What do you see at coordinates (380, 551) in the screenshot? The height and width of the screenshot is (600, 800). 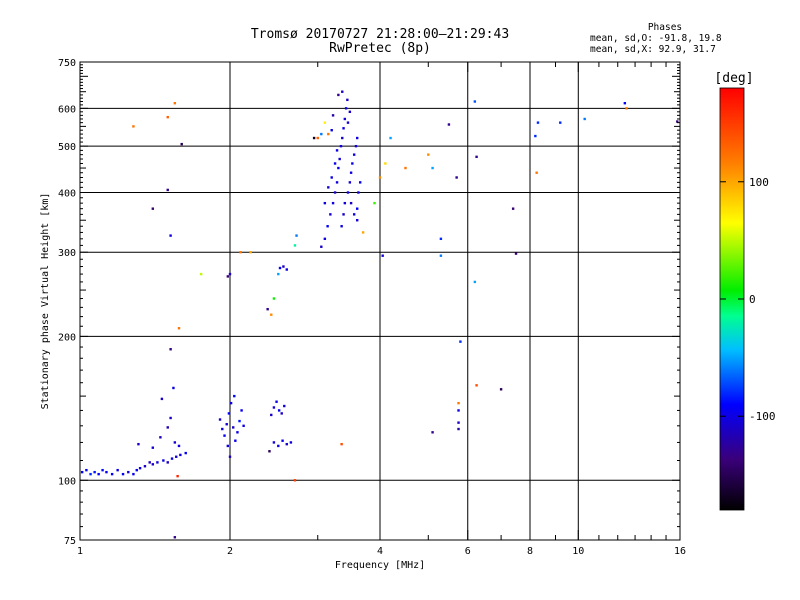 I see `x-tick-label: 4` at bounding box center [380, 551].